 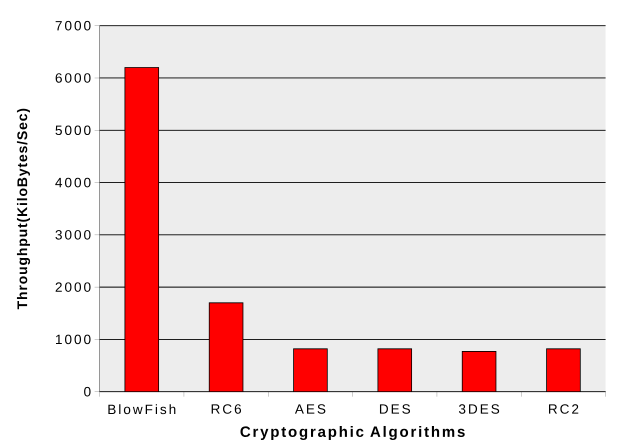 I want to click on y-axis-title: Throughput(KiloBytes/Sec), so click(x=23, y=209).